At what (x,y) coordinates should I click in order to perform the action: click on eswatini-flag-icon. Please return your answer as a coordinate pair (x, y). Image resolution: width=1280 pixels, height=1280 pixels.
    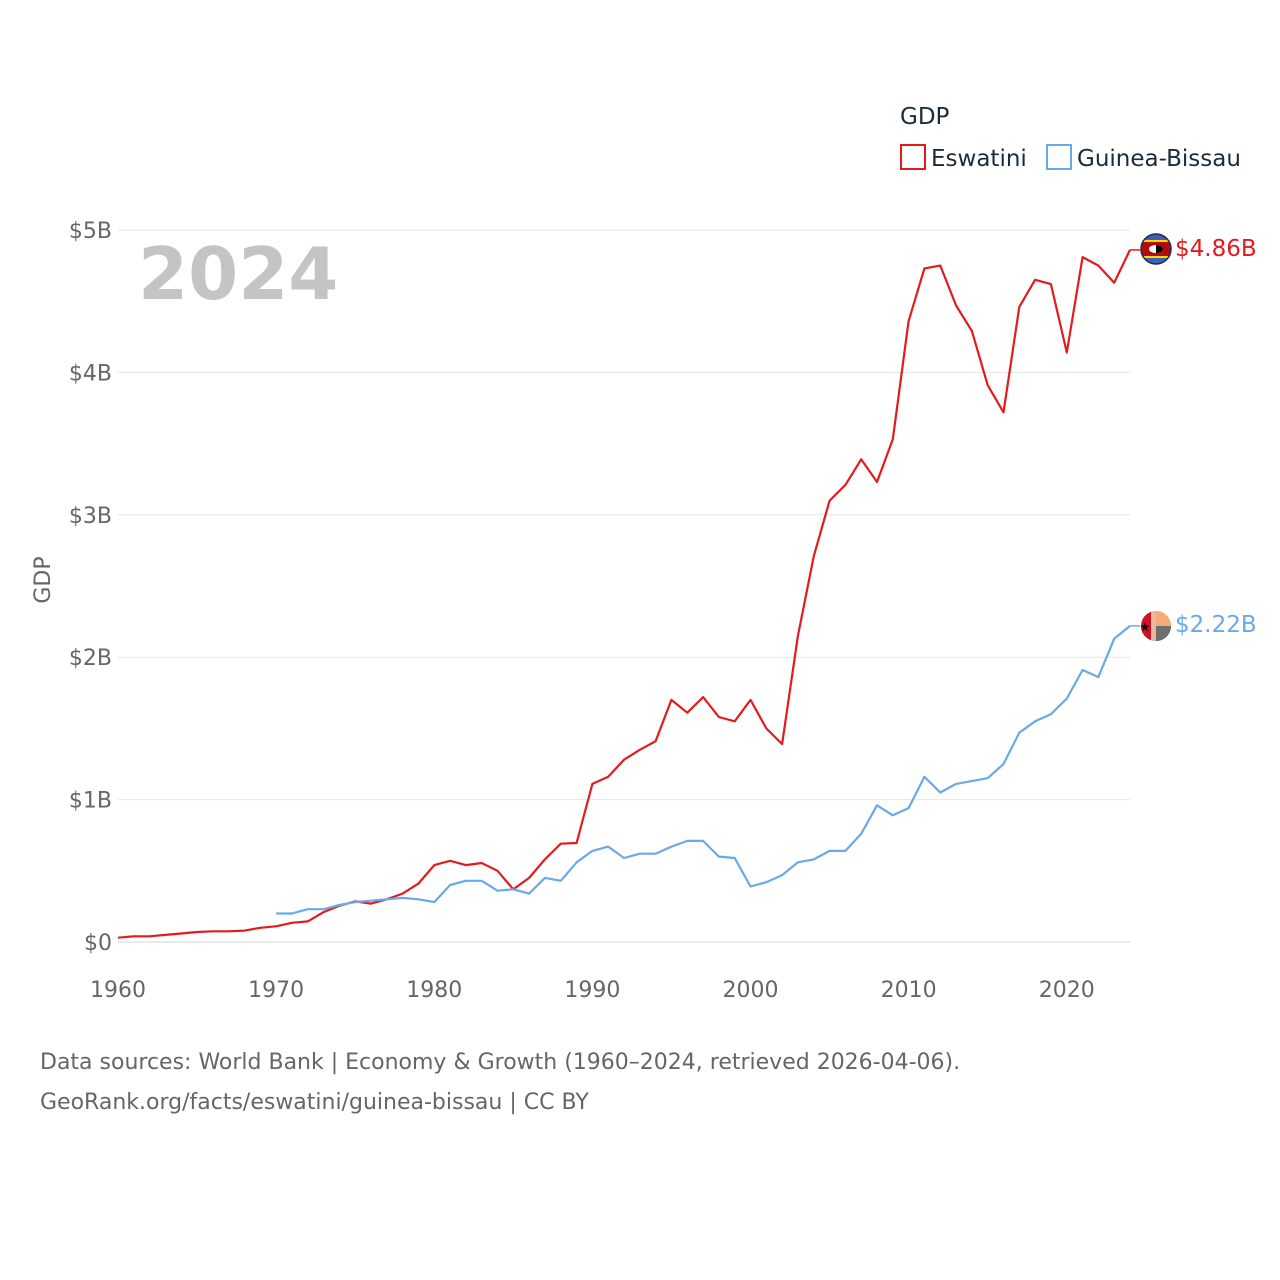
    Looking at the image, I should click on (1156, 249).